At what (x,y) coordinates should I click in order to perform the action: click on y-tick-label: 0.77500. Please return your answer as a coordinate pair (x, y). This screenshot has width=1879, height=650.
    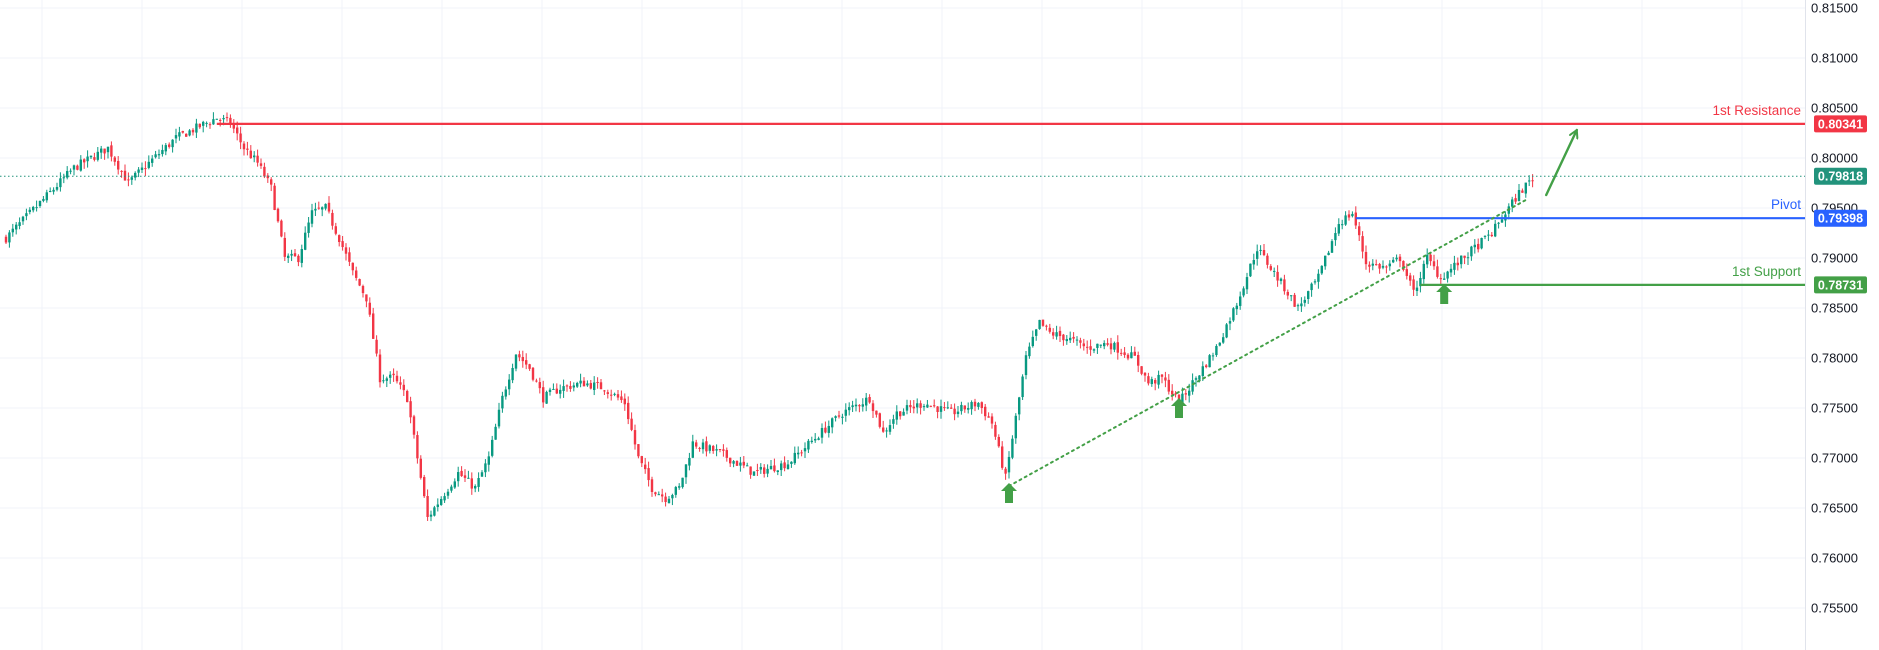
    Looking at the image, I should click on (1834, 408).